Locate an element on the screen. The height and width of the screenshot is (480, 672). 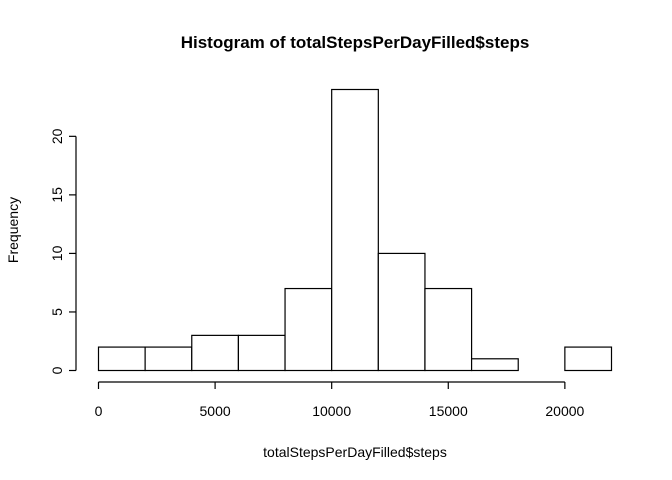
y-tick-label: 10 is located at coordinates (57, 253).